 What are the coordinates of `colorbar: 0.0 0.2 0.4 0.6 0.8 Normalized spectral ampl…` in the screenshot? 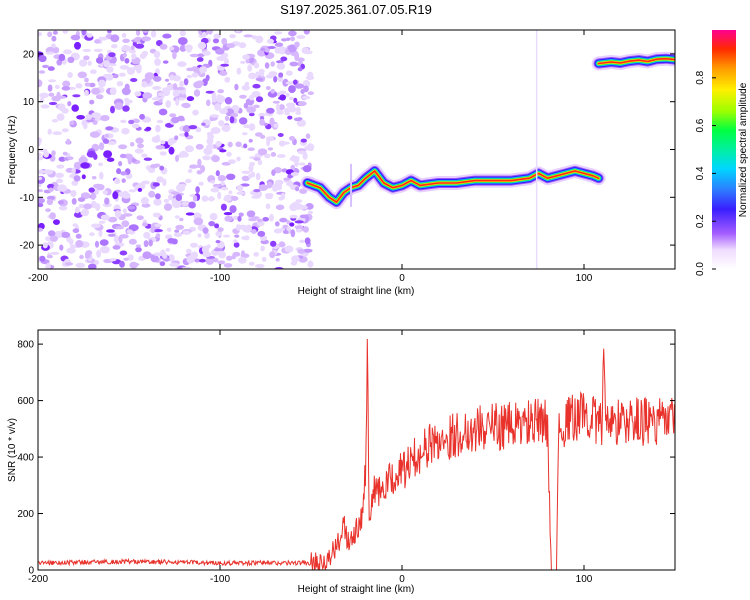 It's located at (722, 153).